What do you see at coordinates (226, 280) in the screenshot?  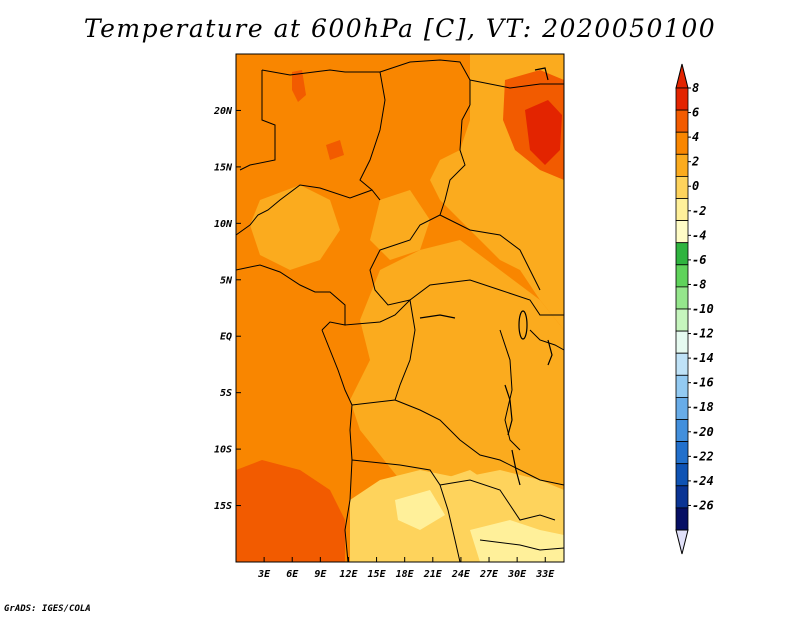 I see `lat-tick-label: 5N` at bounding box center [226, 280].